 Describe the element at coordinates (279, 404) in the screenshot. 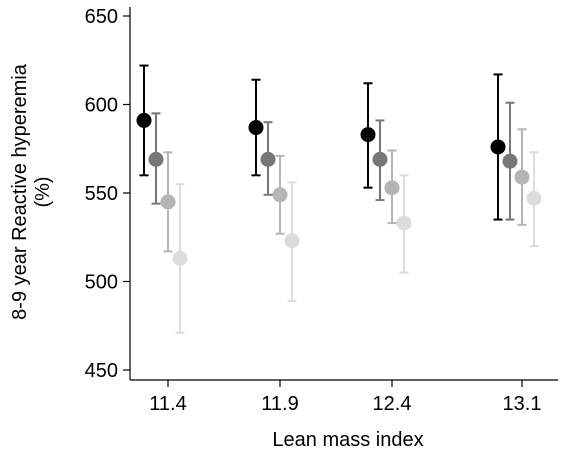

I see `x-tick-label: 11.9` at that location.